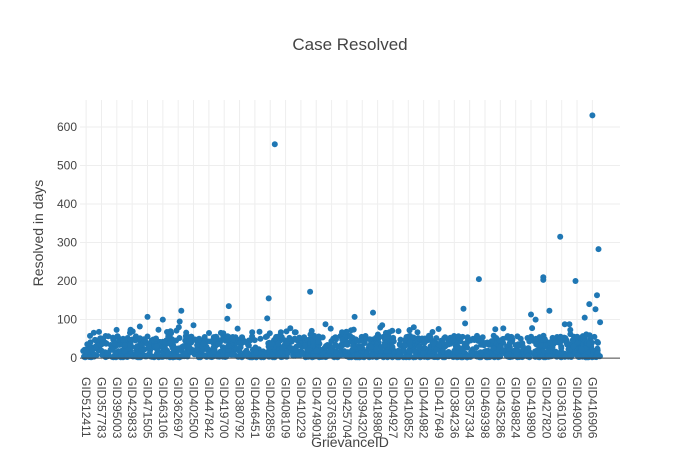 This screenshot has width=700, height=455. I want to click on y-tick-label: 100, so click(67, 320).